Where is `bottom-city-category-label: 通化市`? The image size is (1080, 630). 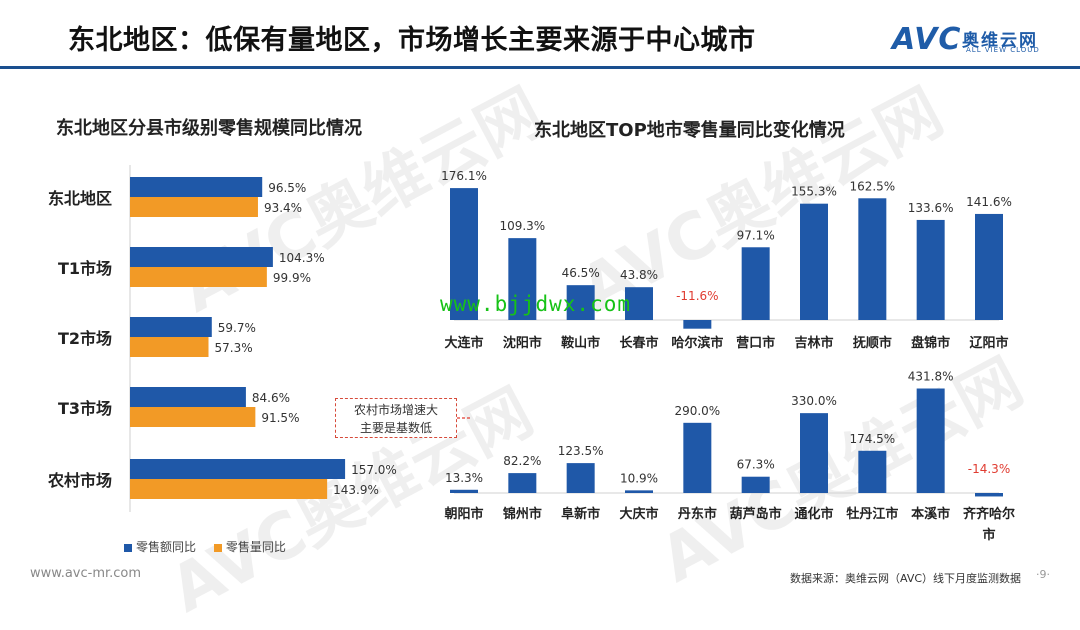
bottom-city-category-label: 通化市 is located at coordinates (813, 514).